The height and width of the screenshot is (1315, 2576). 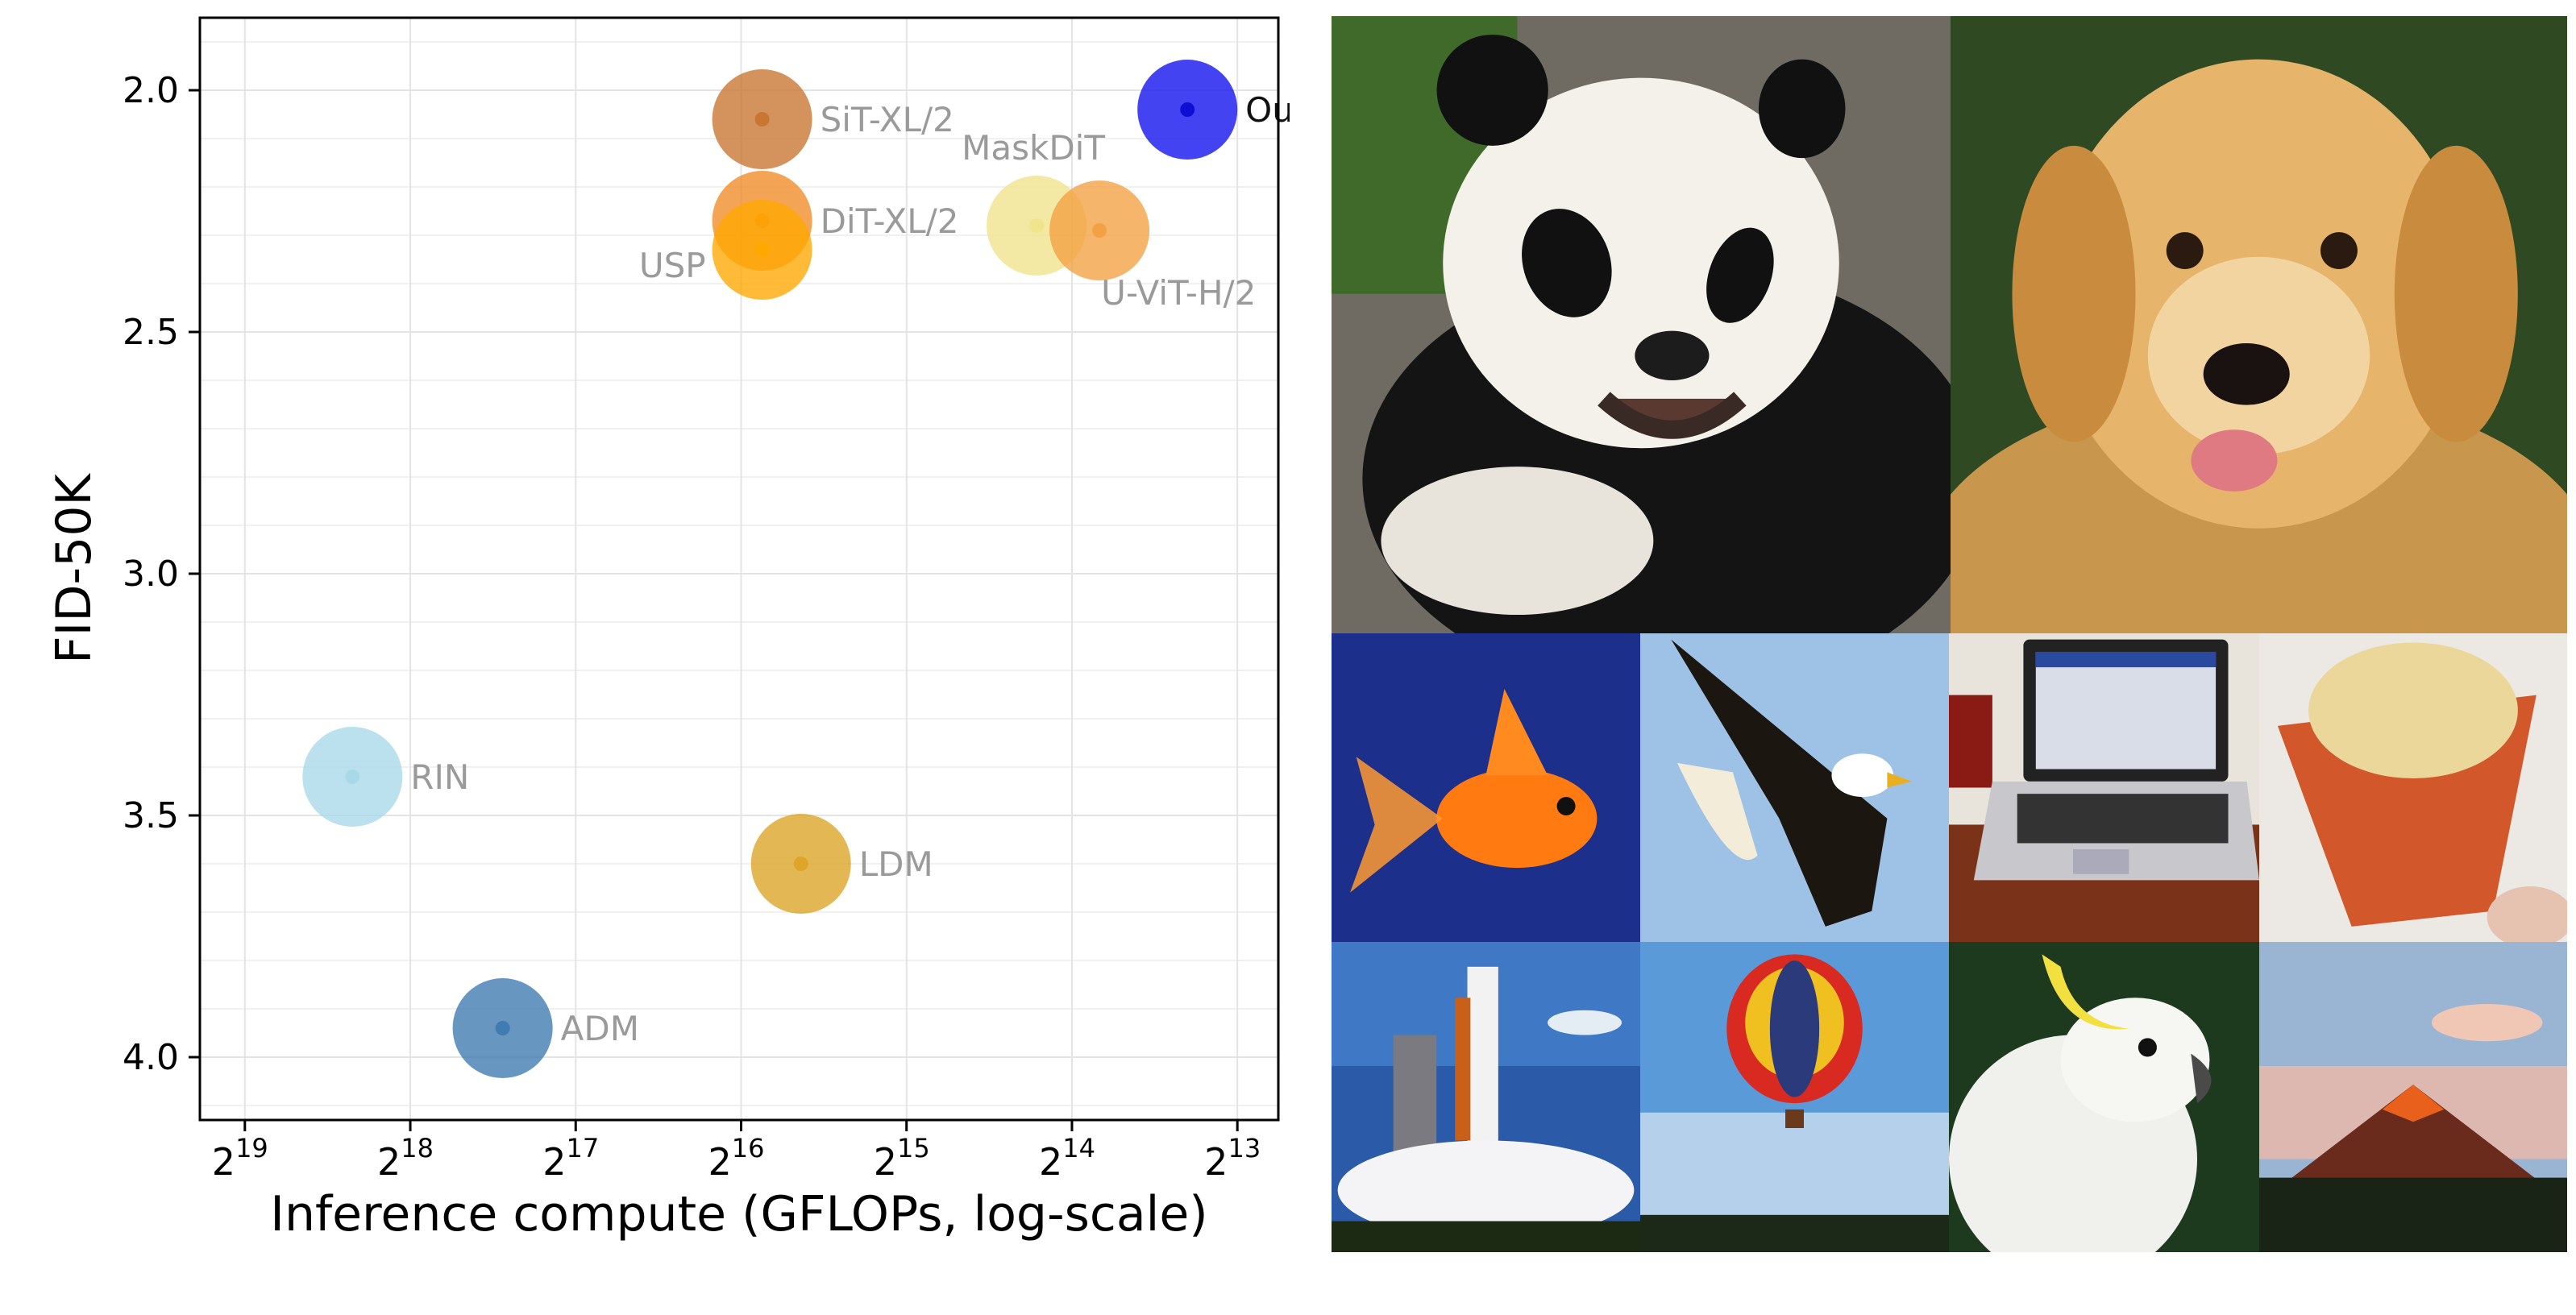 I want to click on space-shuttle-image, so click(x=1486, y=1097).